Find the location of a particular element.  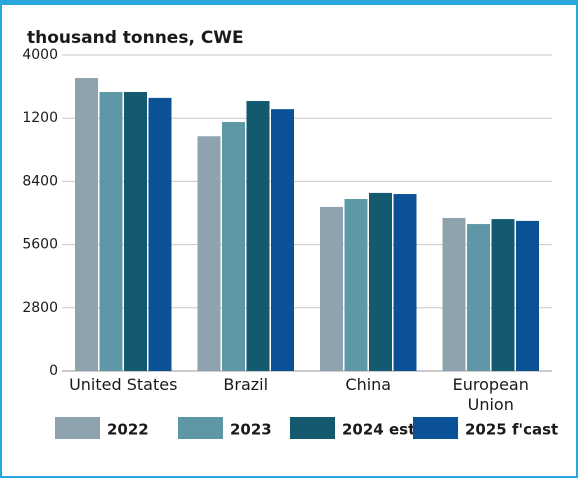

y-tick-label: 0 is located at coordinates (53, 371).